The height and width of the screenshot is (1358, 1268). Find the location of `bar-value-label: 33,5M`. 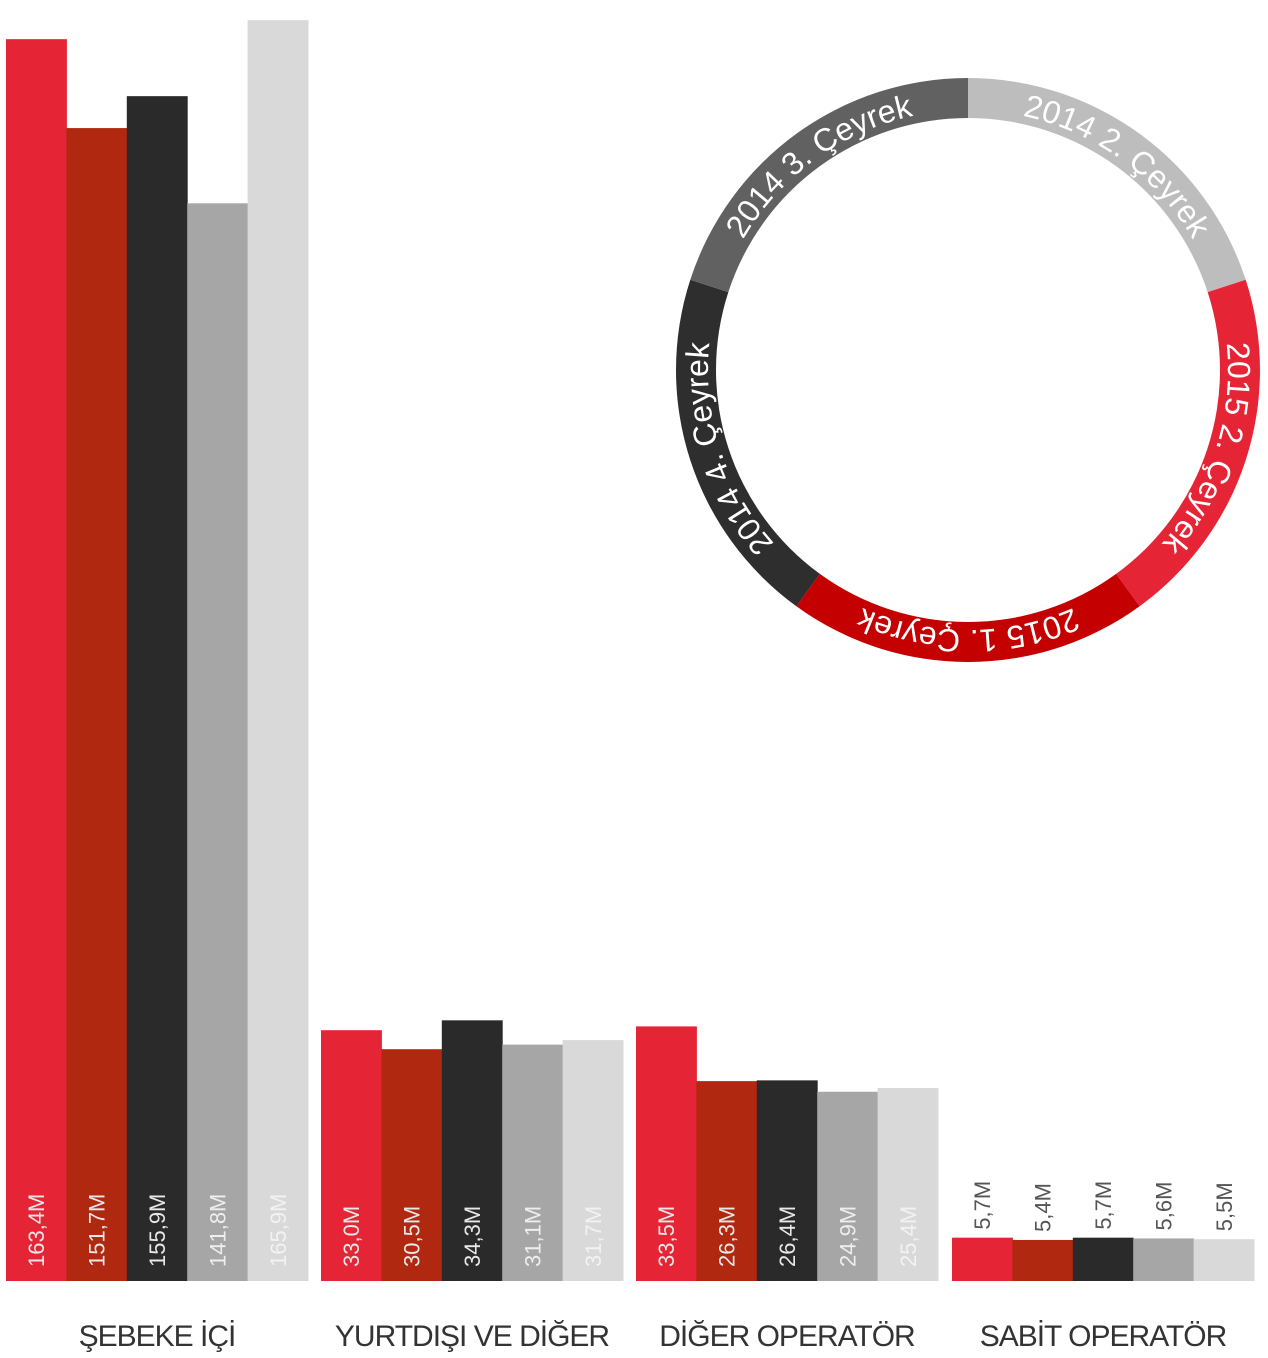

bar-value-label: 33,5M is located at coordinates (666, 1236).